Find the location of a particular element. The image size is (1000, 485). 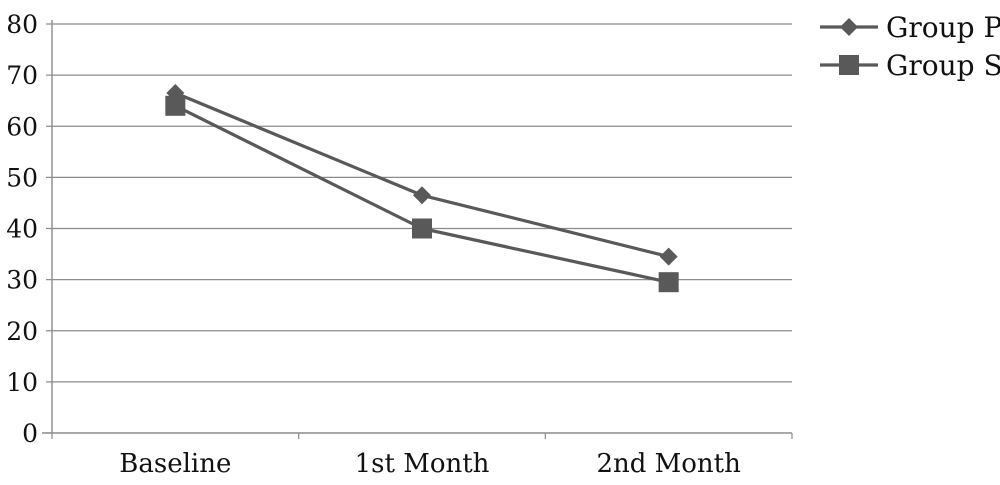

legend-item: Group S is located at coordinates (910, 65).